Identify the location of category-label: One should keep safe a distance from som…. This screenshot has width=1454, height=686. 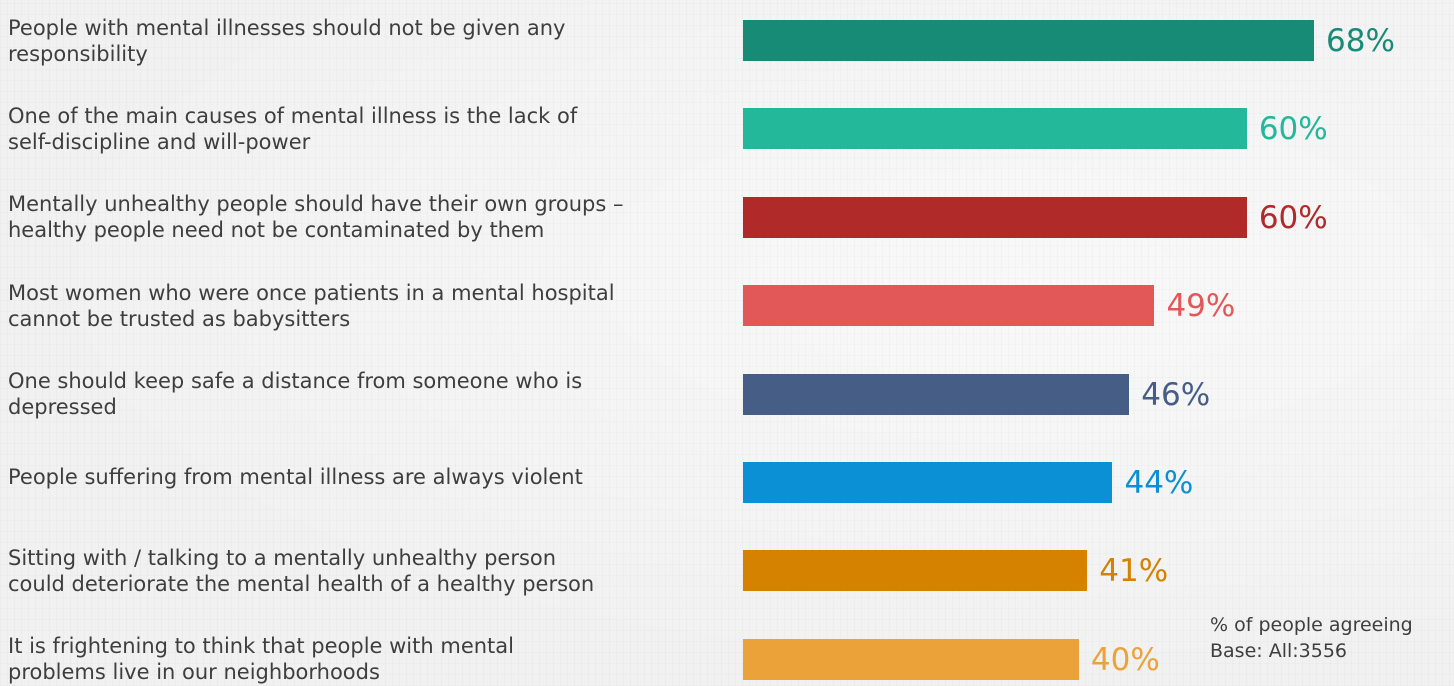
(295, 394).